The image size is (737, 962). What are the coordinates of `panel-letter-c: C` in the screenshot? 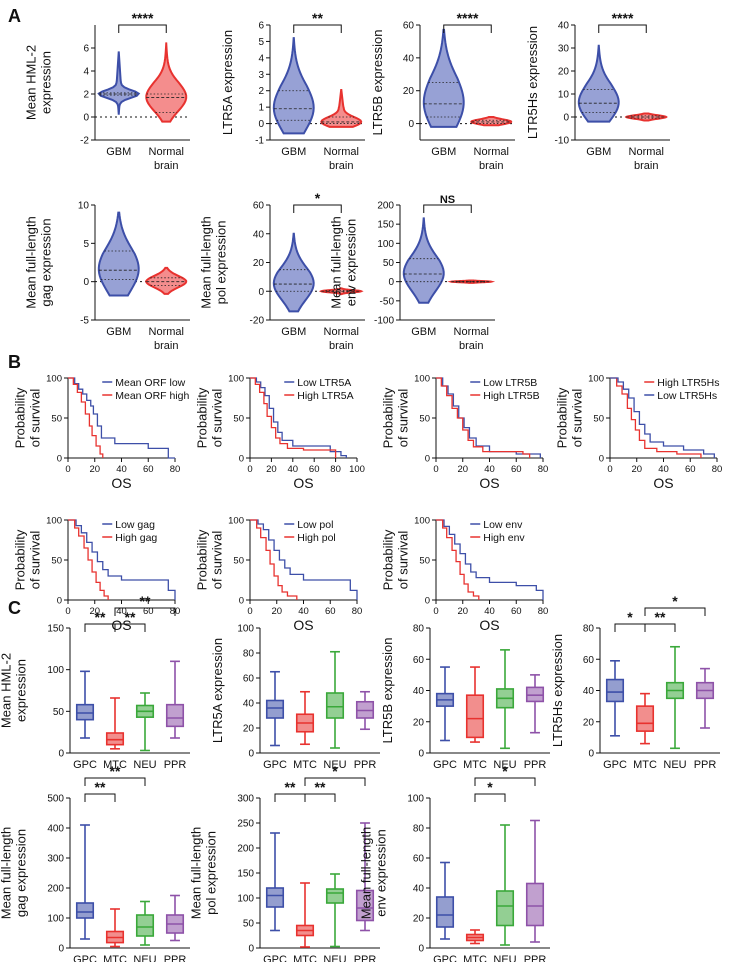 It's located at (14, 608).